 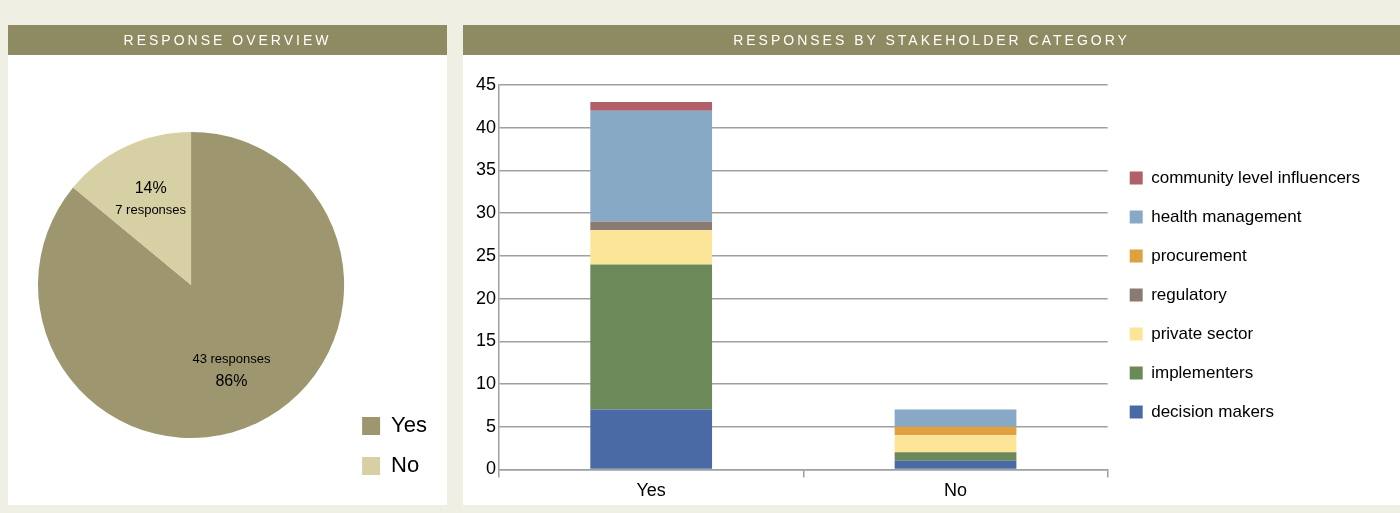 I want to click on legend-label: No, so click(x=405, y=465).